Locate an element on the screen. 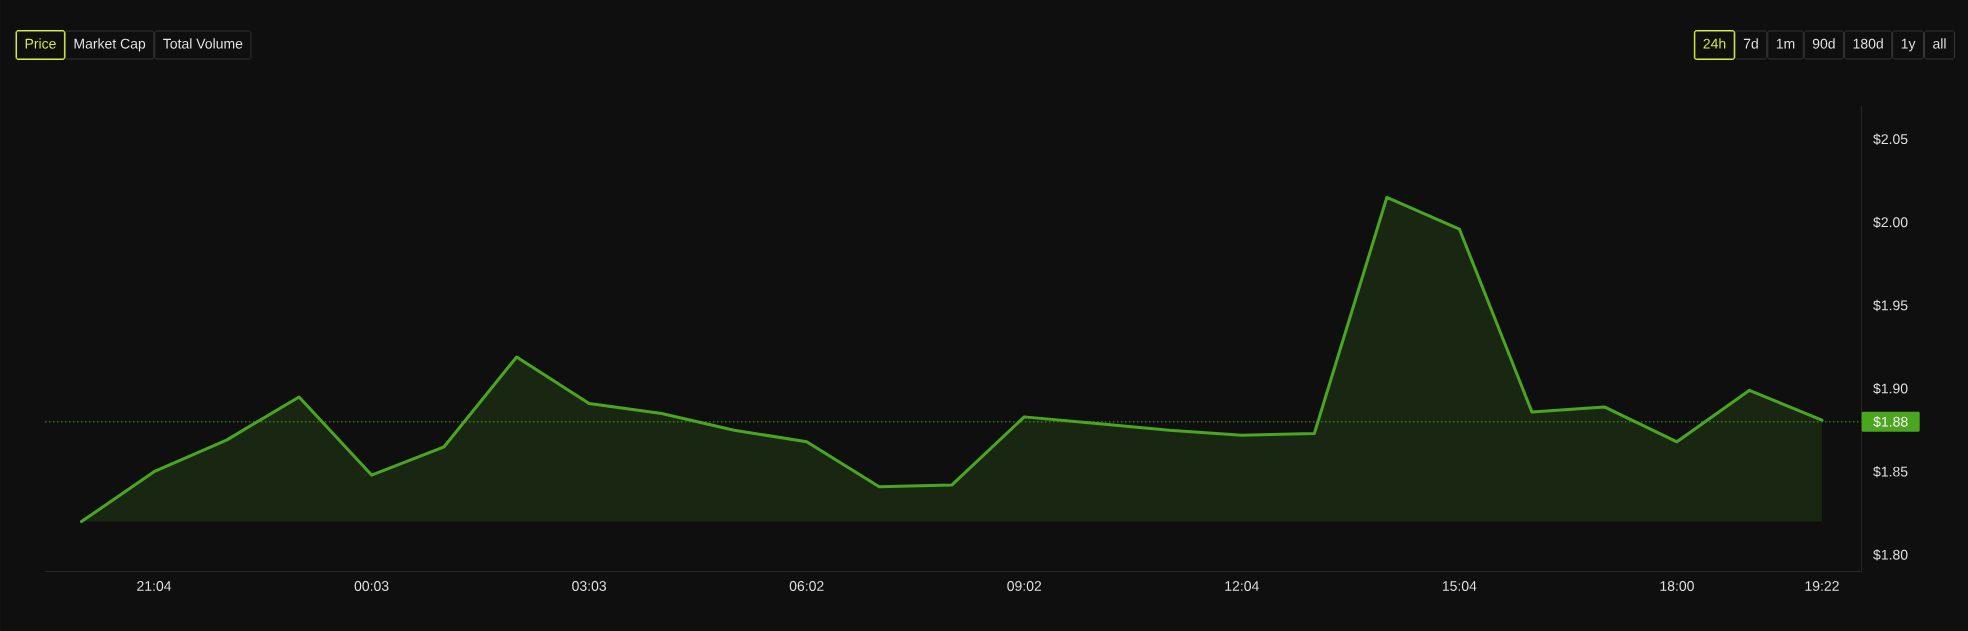 Image resolution: width=1968 pixels, height=631 pixels. x-tick-label: 12:04 is located at coordinates (1242, 586).